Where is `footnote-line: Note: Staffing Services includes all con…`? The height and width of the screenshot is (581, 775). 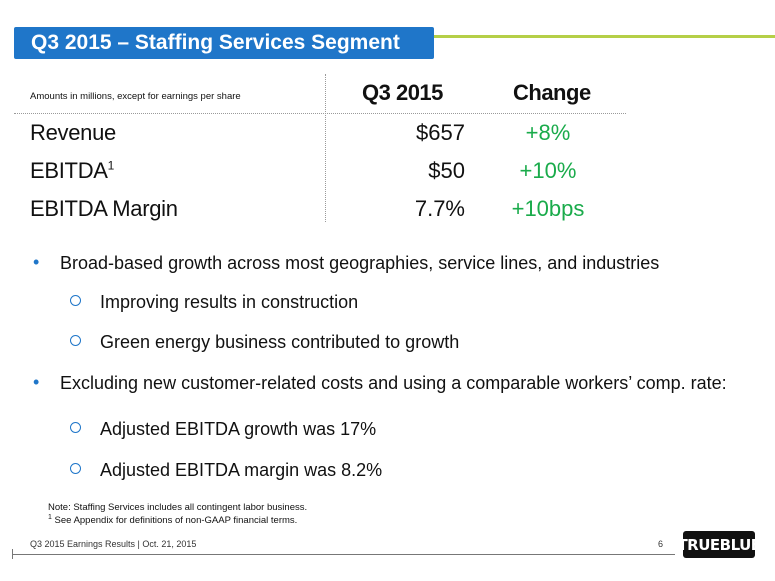
footnote-line: Note: Staffing Services includes all con… is located at coordinates (178, 507).